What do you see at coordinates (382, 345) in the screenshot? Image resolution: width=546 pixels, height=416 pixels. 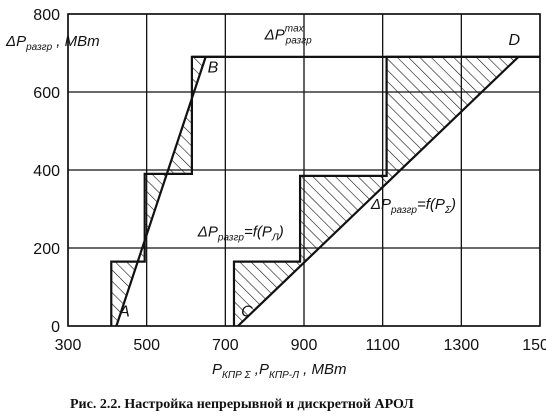 I see `x-tick-label: 1100` at bounding box center [382, 345].